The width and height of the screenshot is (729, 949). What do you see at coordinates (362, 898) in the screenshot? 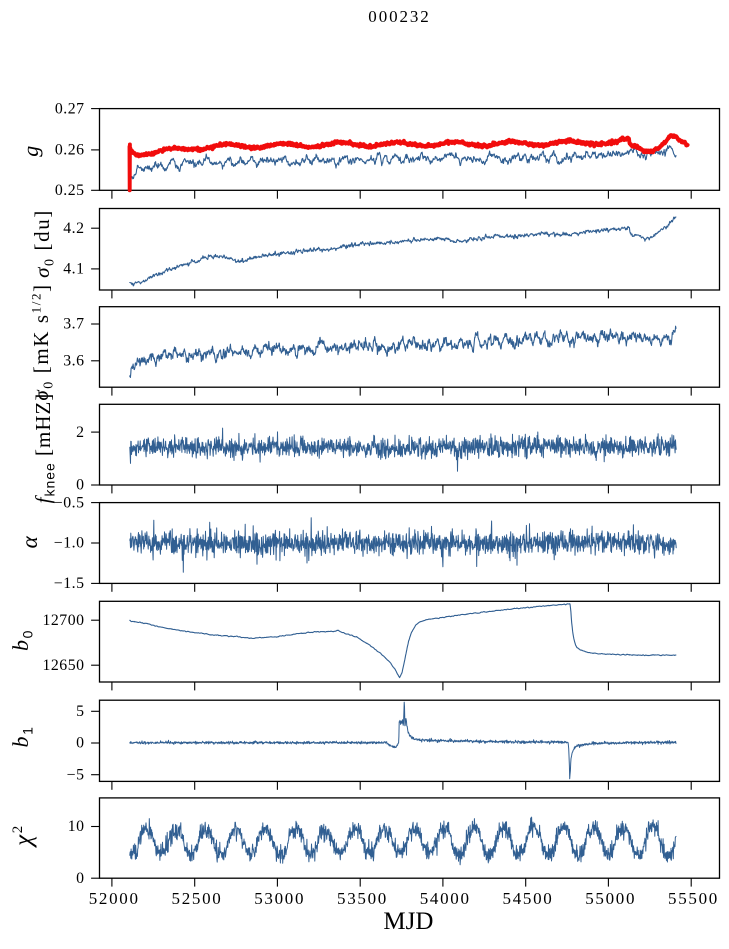
I see `svg-text: 53500` at bounding box center [362, 898].